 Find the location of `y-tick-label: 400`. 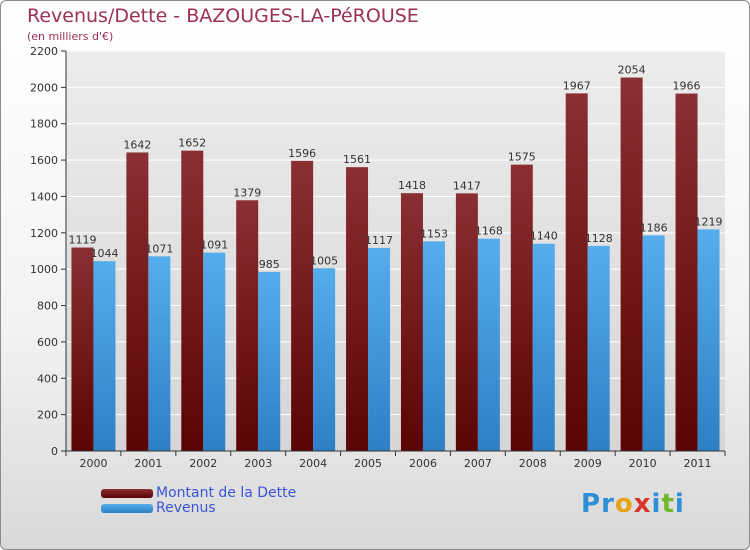

y-tick-label: 400 is located at coordinates (47, 378).